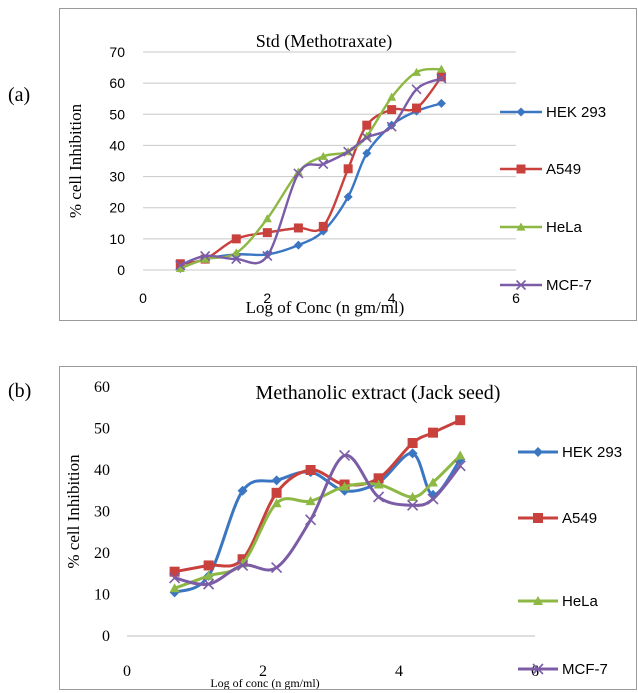 This screenshot has height=693, width=638. I want to click on chart-a-series-line-a549, so click(311, 170).